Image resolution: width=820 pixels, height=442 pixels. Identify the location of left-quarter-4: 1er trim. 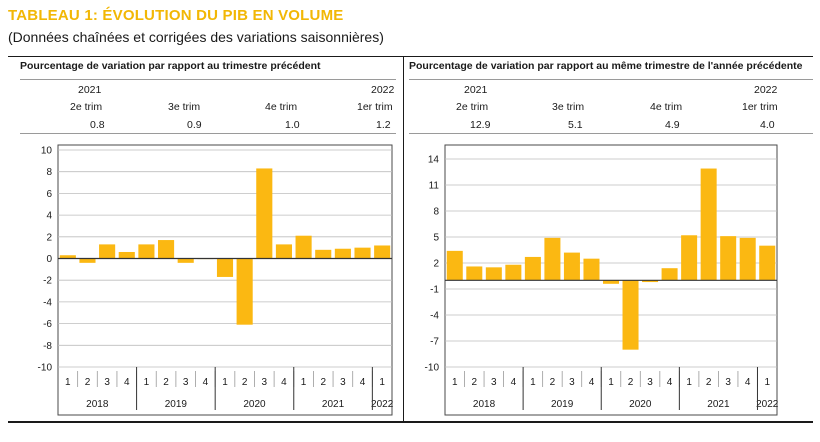
(375, 107).